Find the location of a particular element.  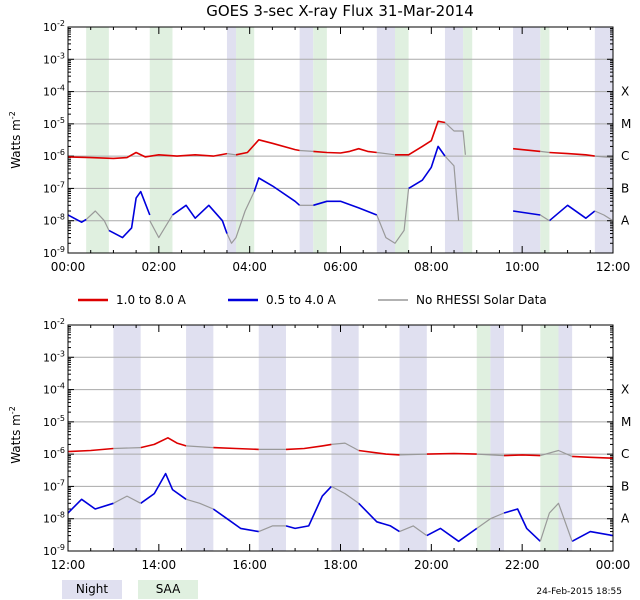

panel-0-ytick-label-3: 10⁻⁶ is located at coordinates (54, 155).